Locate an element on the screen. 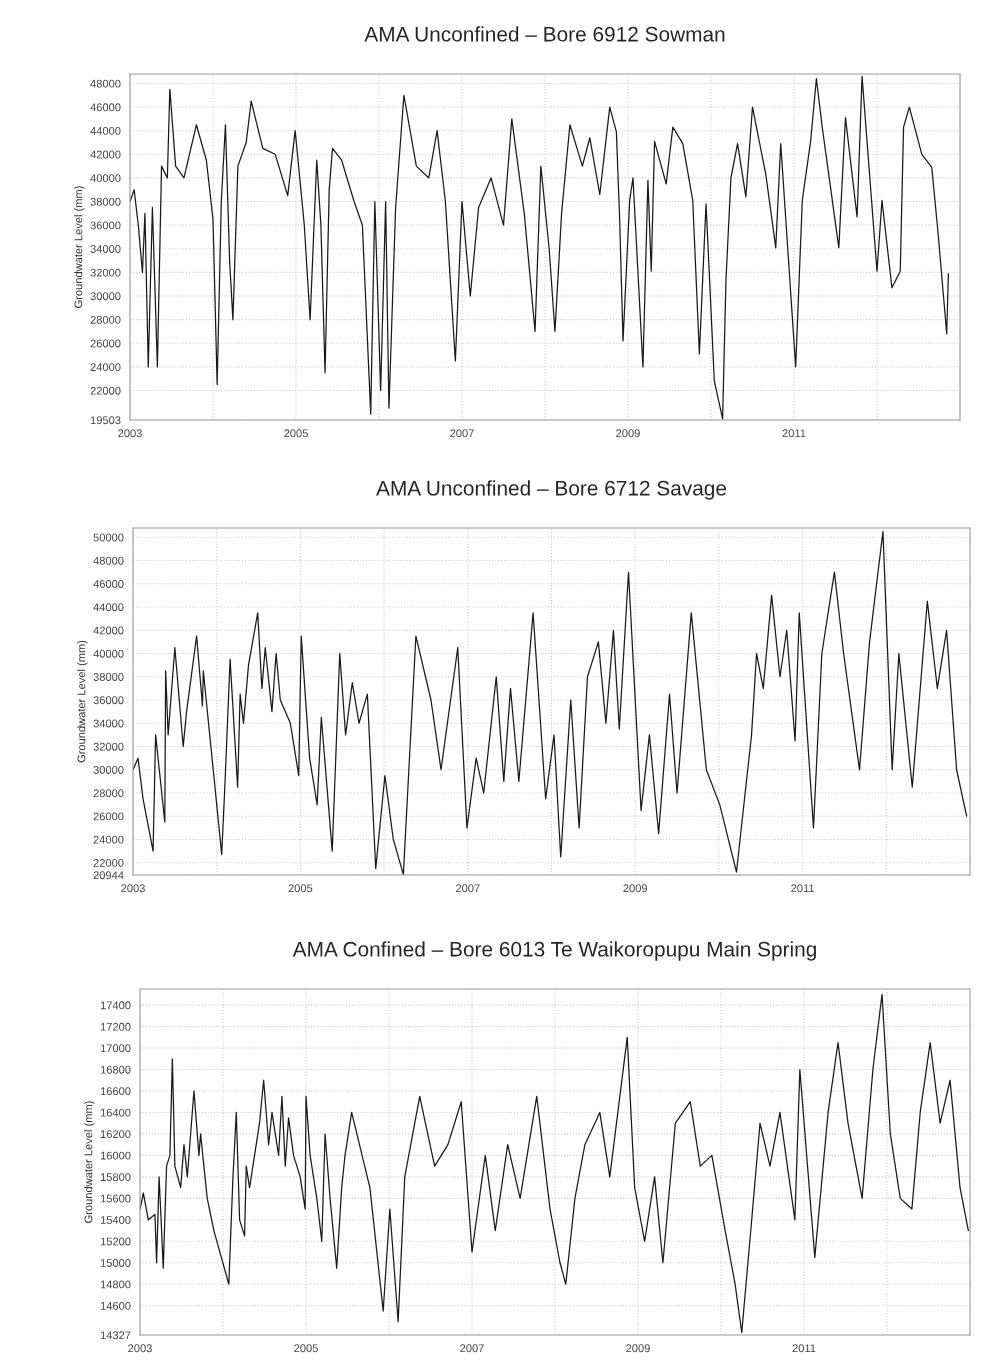 This screenshot has height=1371, width=1000. y-tick-label: 16000 is located at coordinates (115, 1155).